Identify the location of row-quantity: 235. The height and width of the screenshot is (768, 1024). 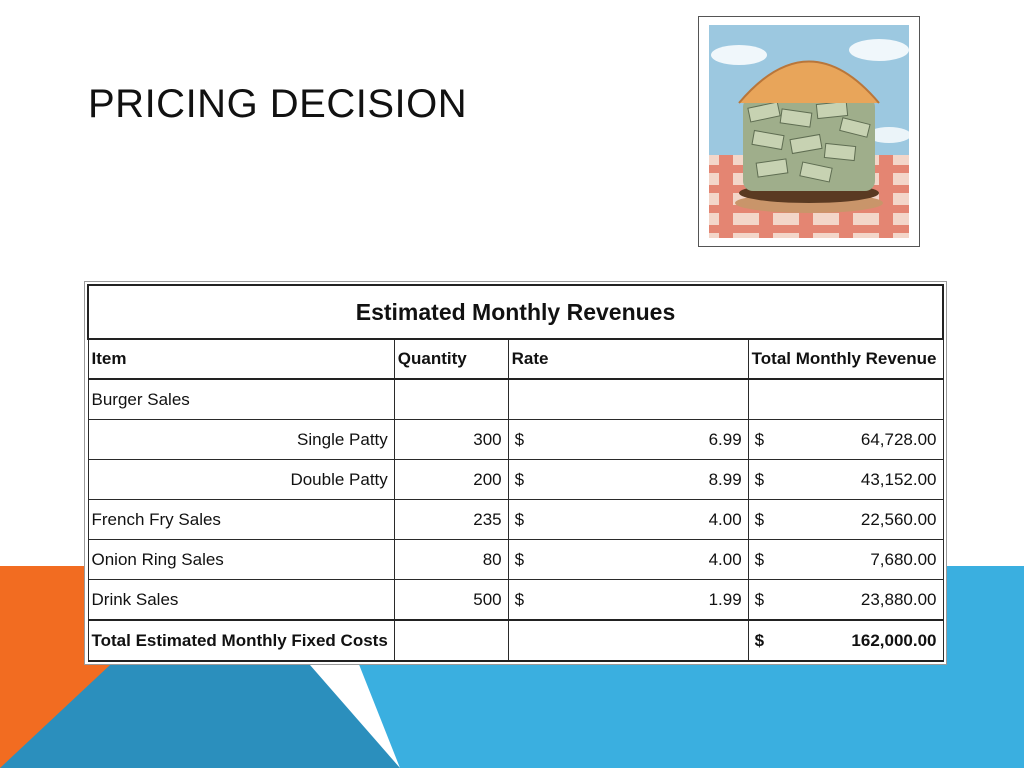
(451, 519).